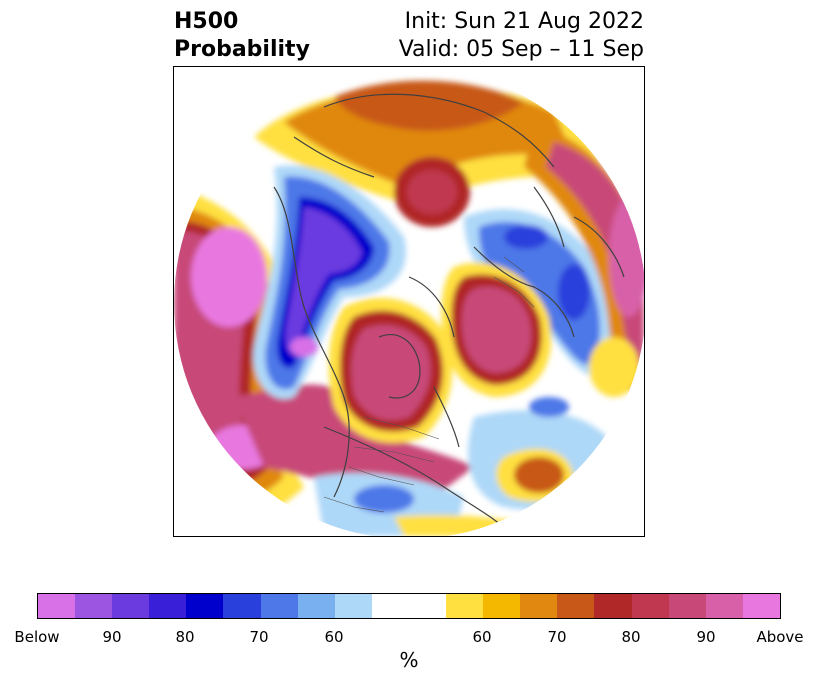 This screenshot has height=686, width=819. What do you see at coordinates (780, 637) in the screenshot?
I see `colorbar-tick-label: Above` at bounding box center [780, 637].